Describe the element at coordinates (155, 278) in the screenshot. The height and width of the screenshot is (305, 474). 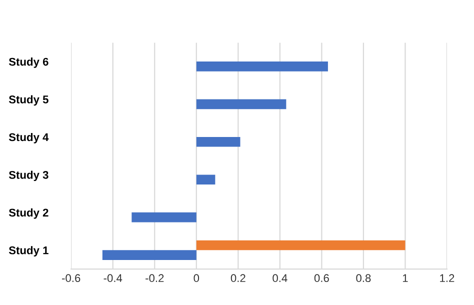
I see `x-tick-label: -0.2` at that location.